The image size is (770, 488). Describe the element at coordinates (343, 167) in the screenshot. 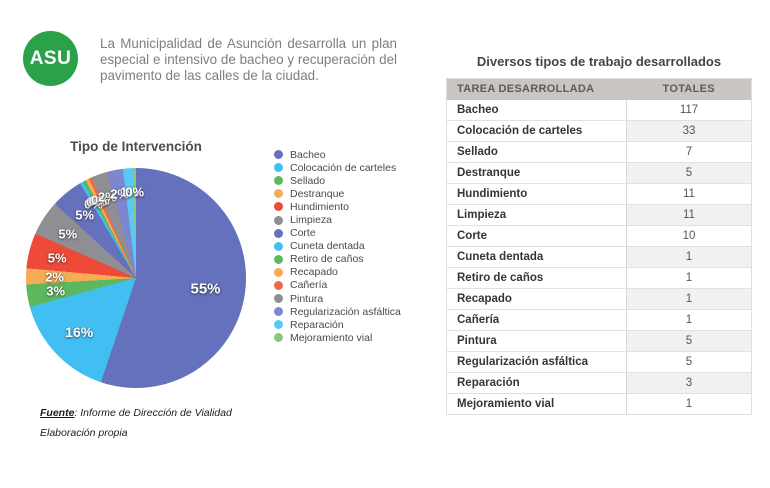

I see `legend-label: Colocación de carteles` at that location.